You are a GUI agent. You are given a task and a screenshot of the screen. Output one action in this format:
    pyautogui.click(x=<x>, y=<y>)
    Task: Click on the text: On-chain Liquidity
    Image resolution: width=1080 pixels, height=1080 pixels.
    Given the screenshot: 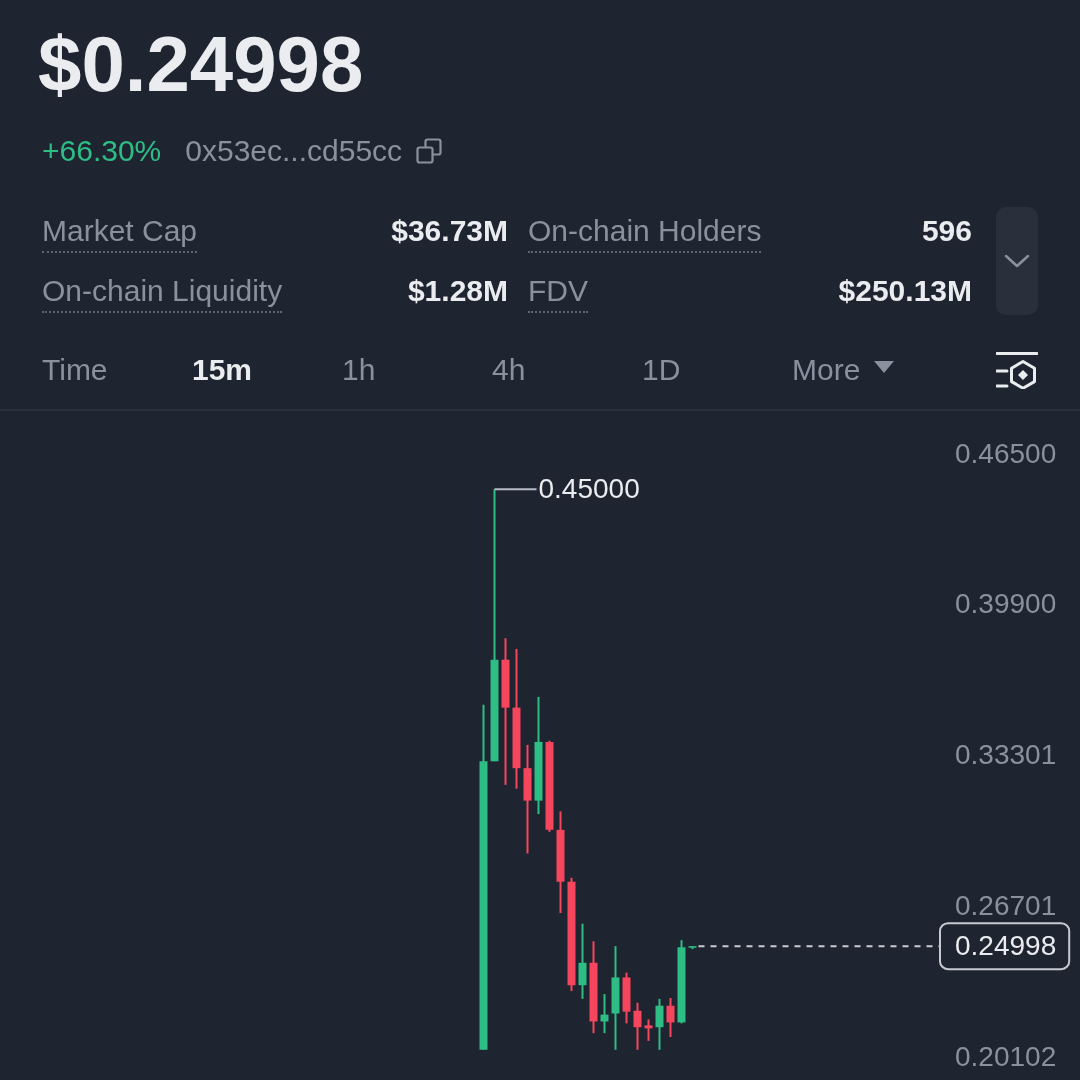 What is the action you would take?
    pyautogui.click(x=162, y=293)
    